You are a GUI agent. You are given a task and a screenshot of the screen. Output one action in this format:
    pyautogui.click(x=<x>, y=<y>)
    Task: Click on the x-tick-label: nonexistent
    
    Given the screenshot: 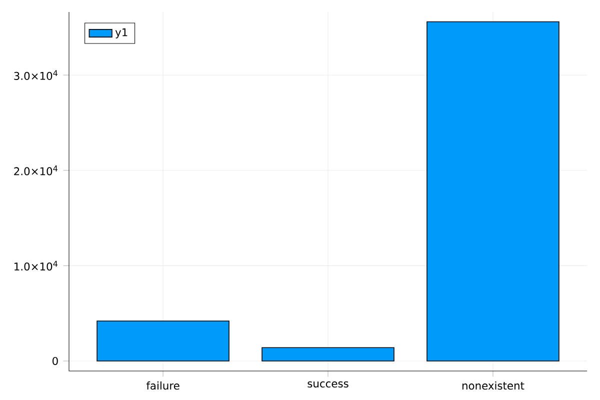 What is the action you would take?
    pyautogui.click(x=493, y=385)
    